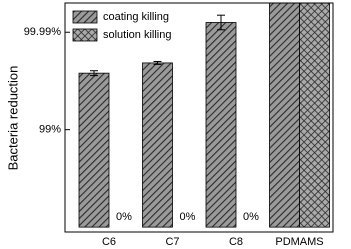 The image size is (351, 249). What do you see at coordinates (50, 130) in the screenshot?
I see `y-tick-label: 99%` at bounding box center [50, 130].